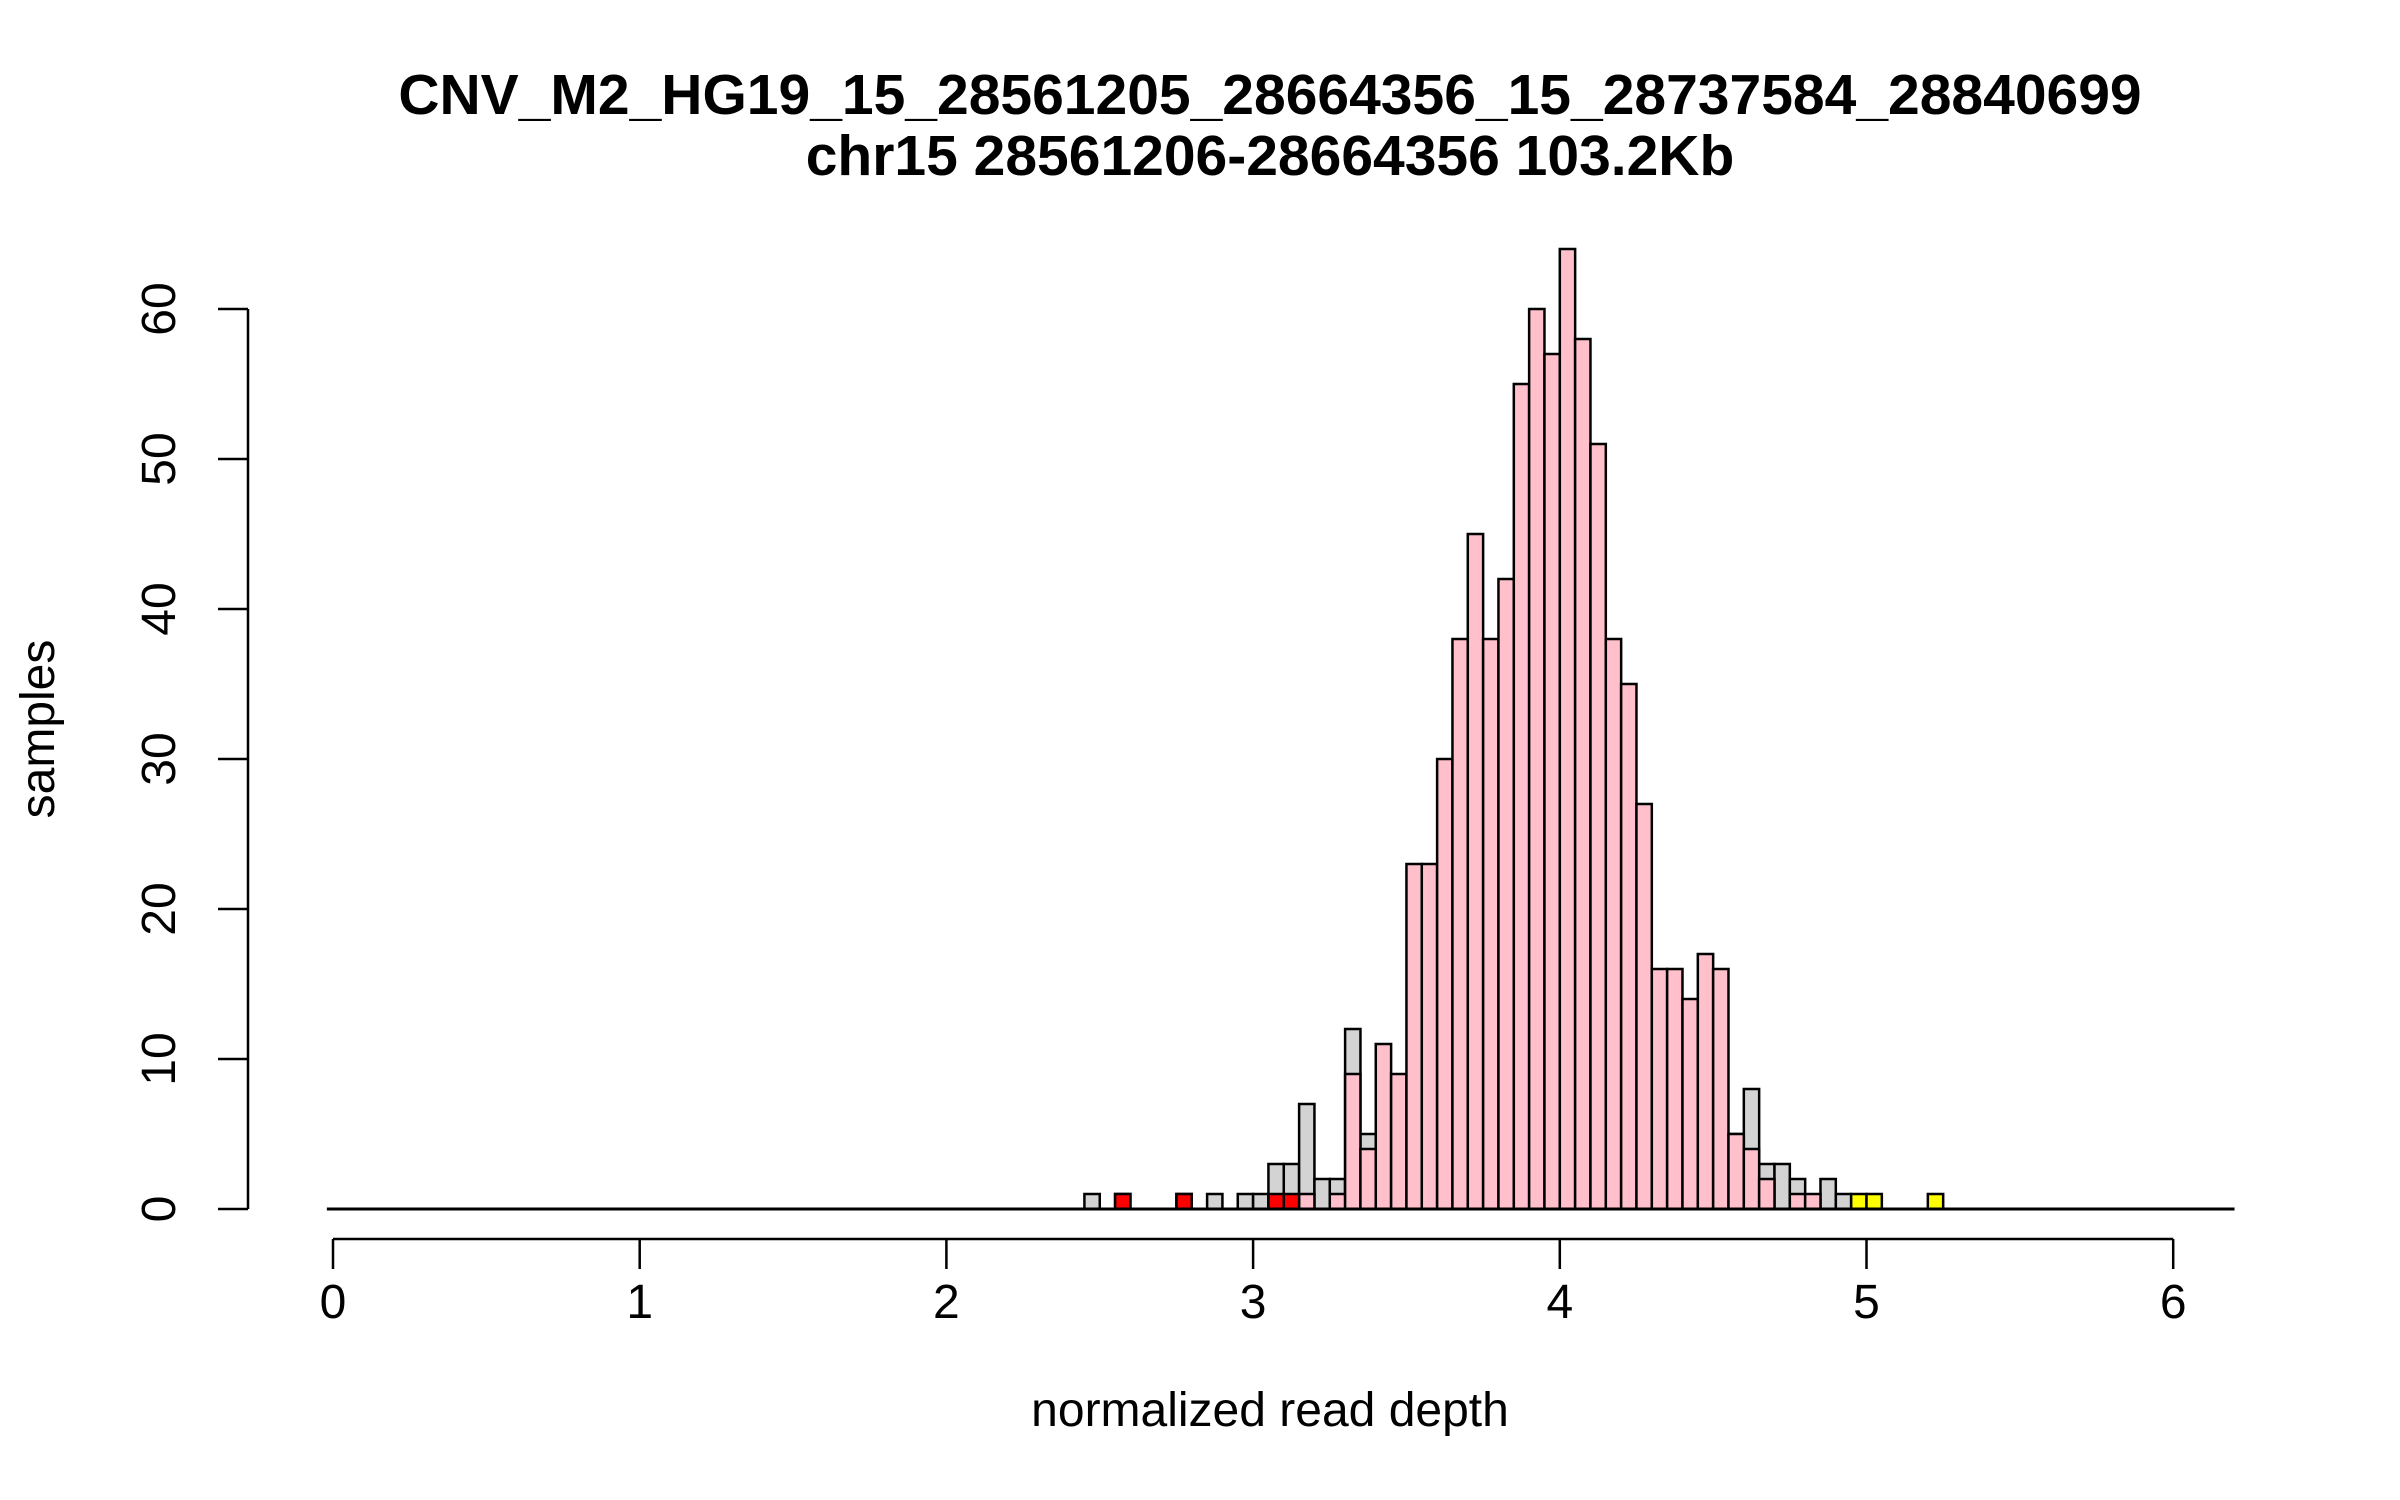 The height and width of the screenshot is (1500, 2400). I want to click on y-tick-label: 50, so click(159, 458).